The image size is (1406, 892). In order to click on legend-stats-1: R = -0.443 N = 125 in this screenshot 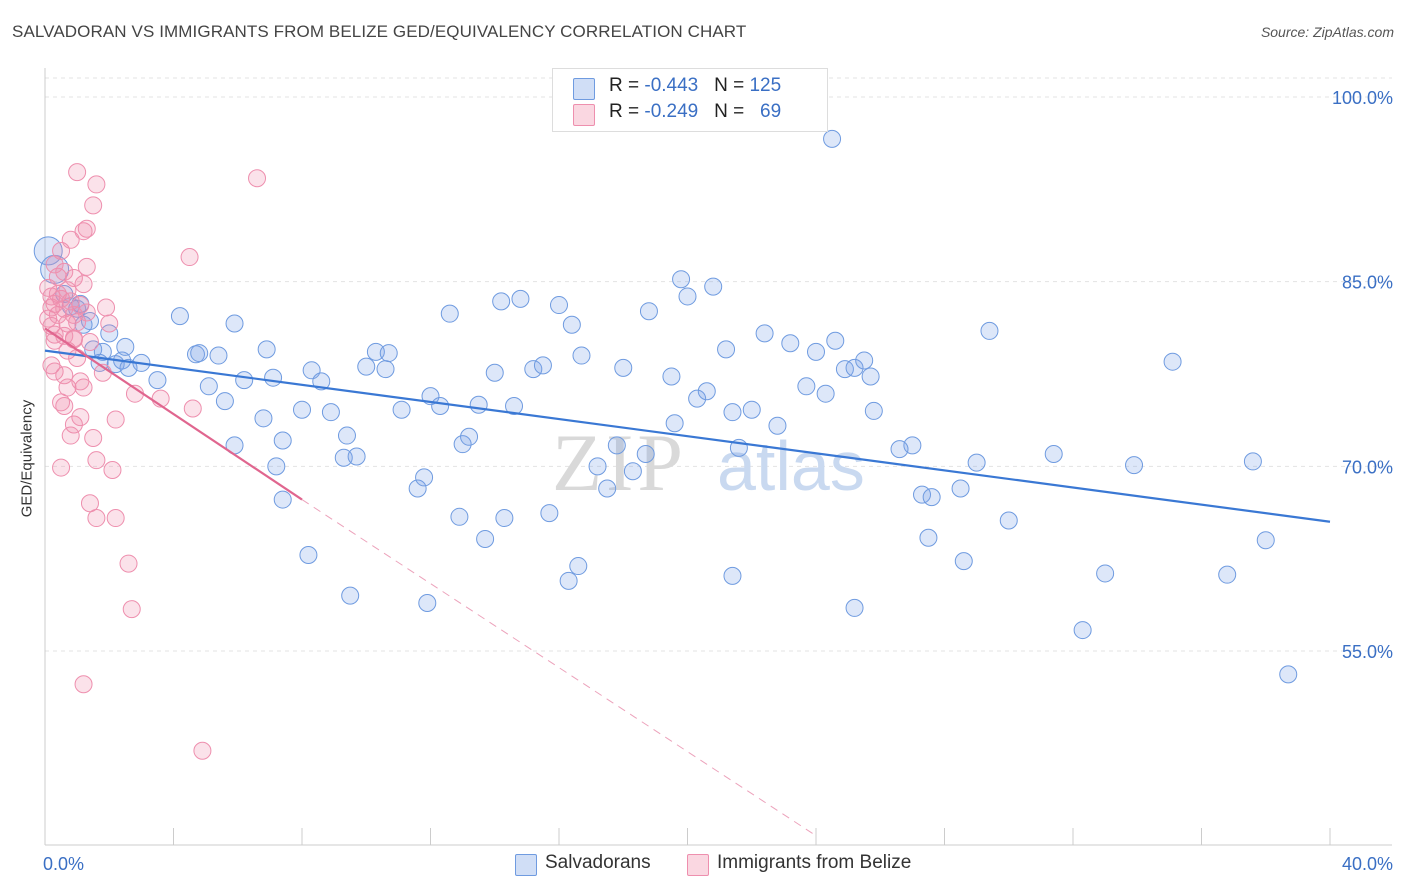, I will do `click(695, 86)`.